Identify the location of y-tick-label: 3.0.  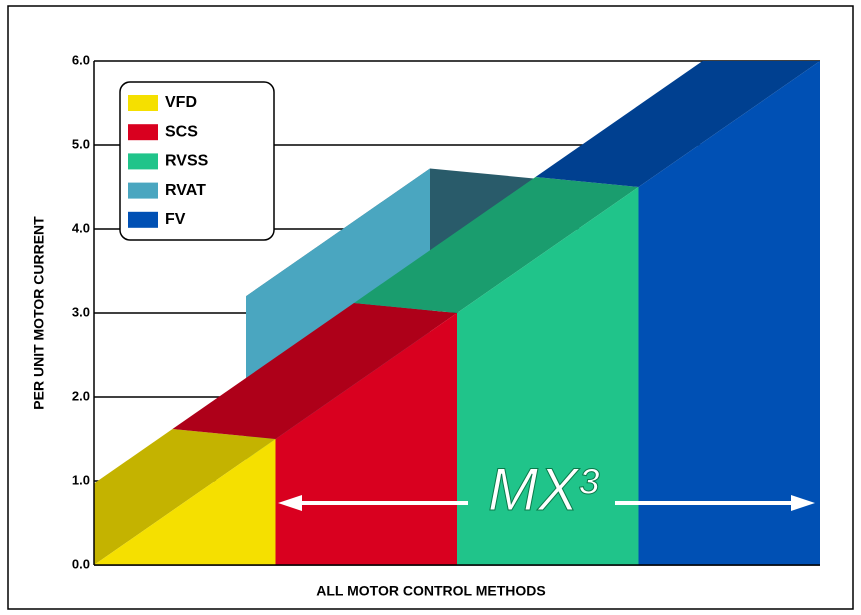
(81, 311).